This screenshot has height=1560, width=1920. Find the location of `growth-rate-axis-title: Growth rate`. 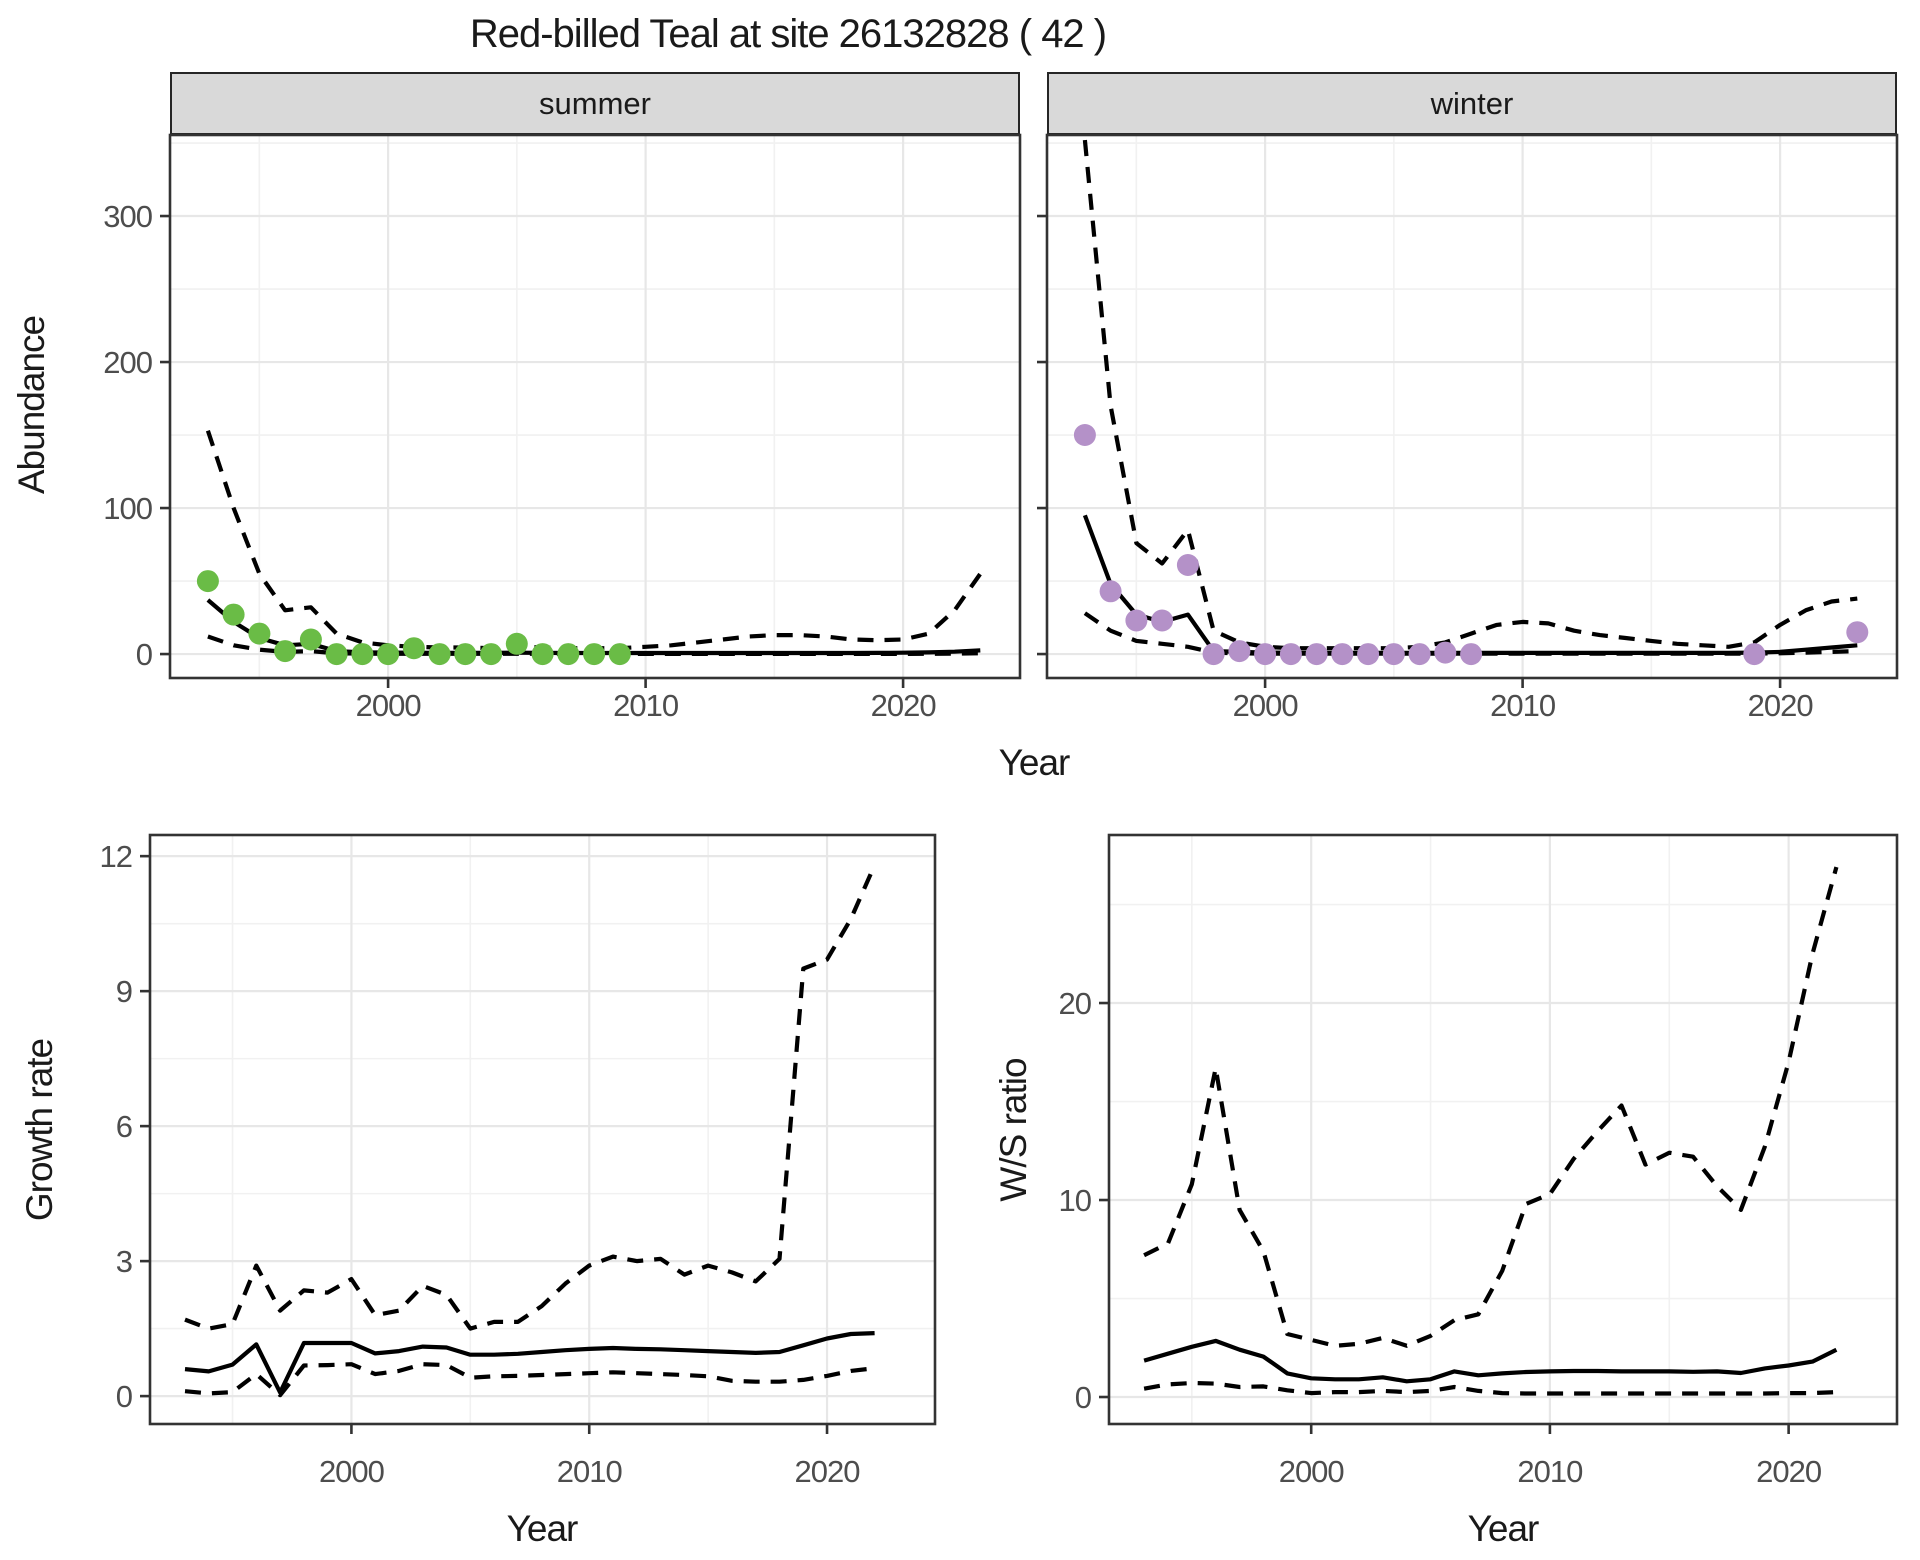

growth-rate-axis-title: Growth rate is located at coordinates (39, 1130).